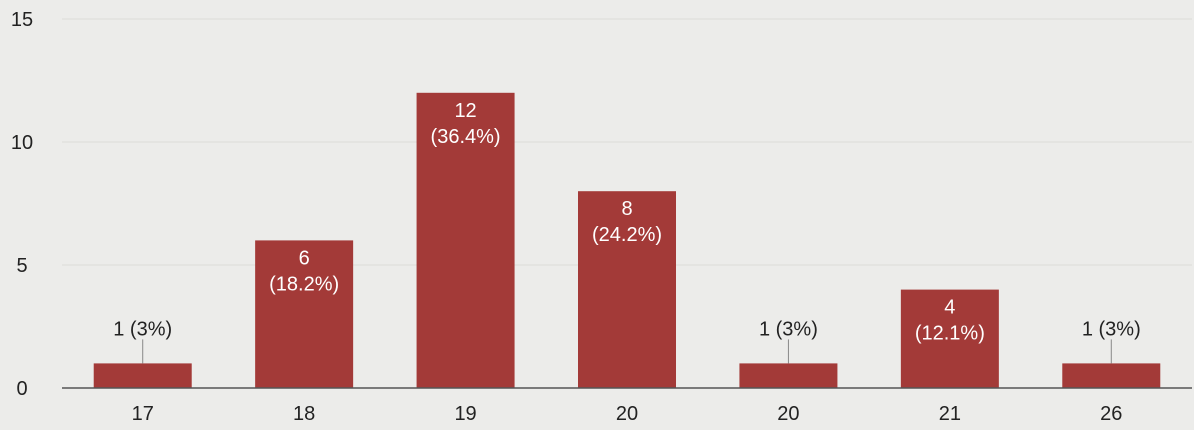  I want to click on data-label-4: 1 (3%), so click(788, 329).